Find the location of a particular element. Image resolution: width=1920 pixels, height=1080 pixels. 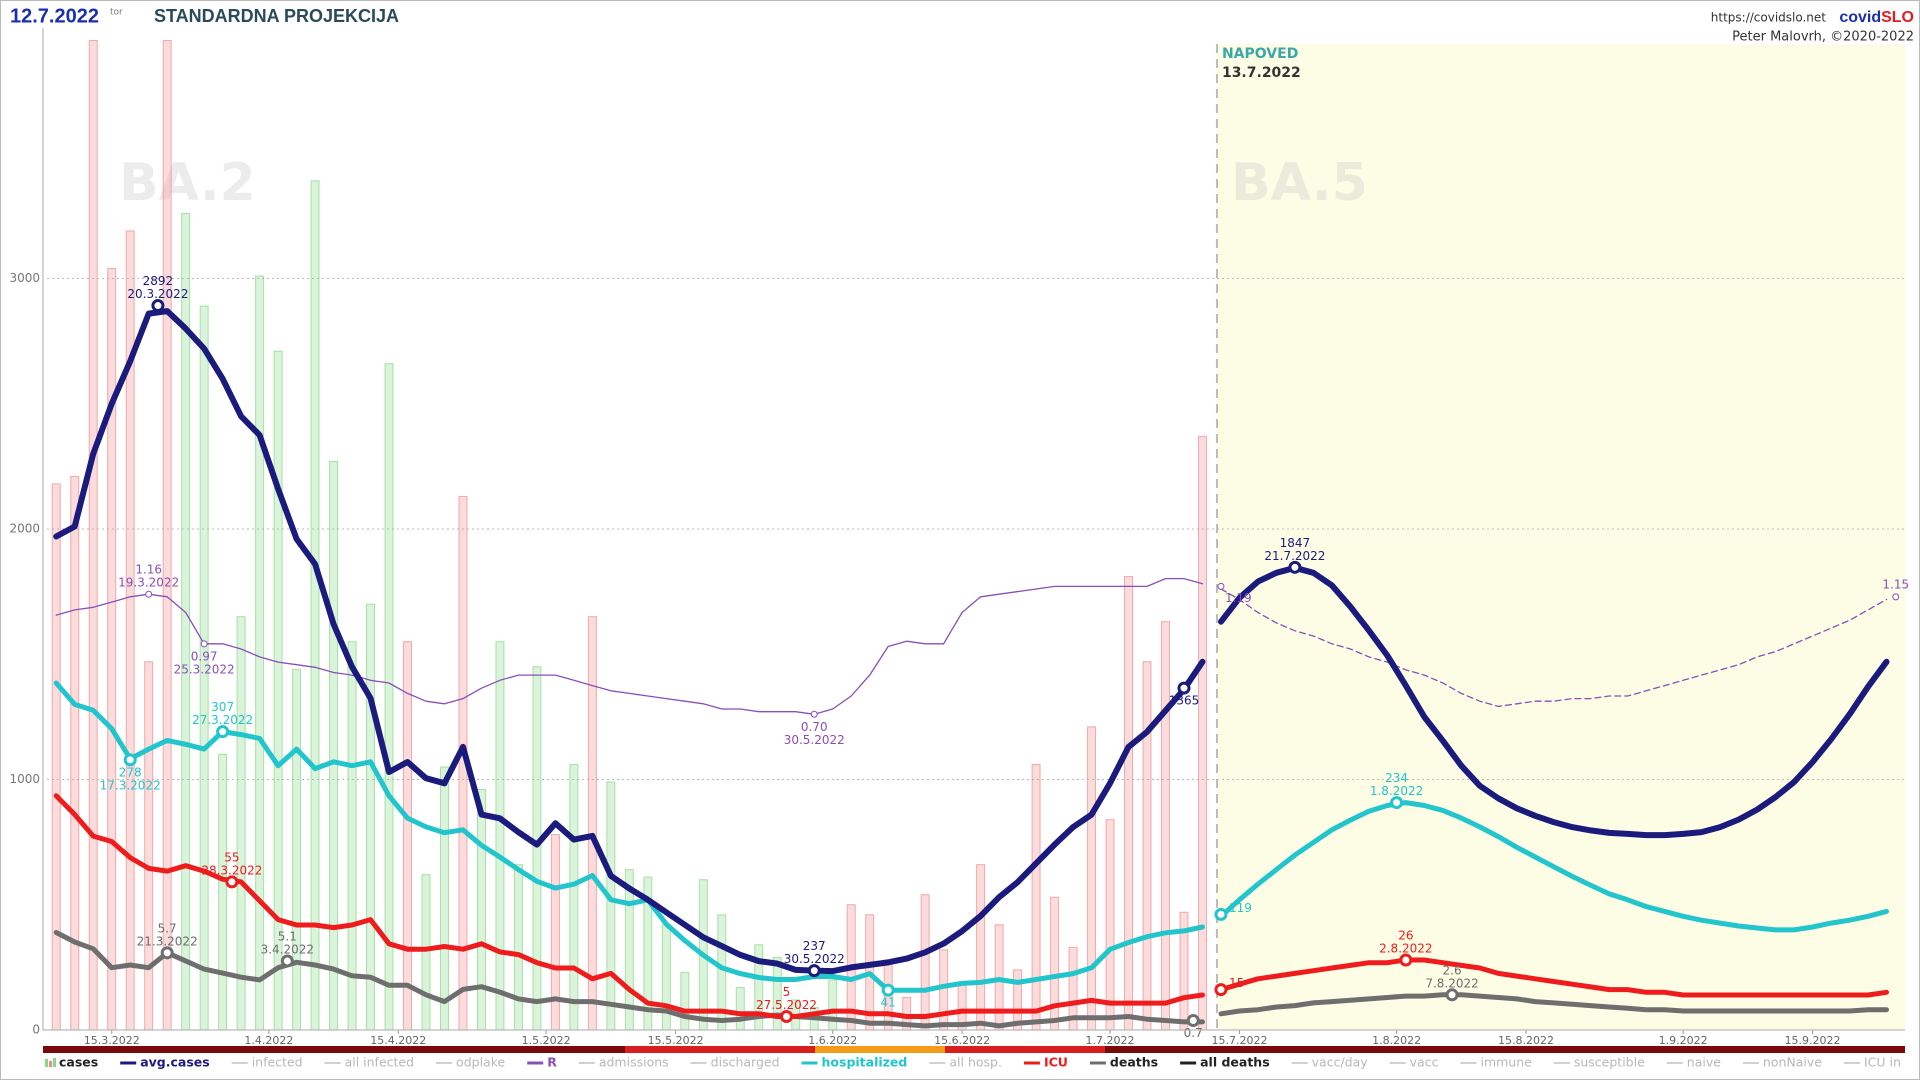

y-tick-label: 3000 is located at coordinates (24, 278).